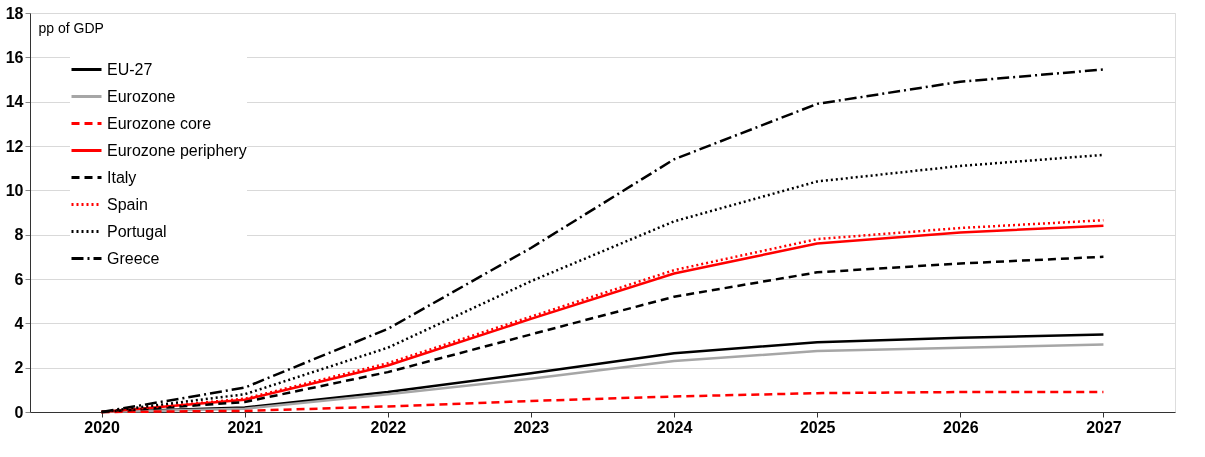 The height and width of the screenshot is (457, 1205). I want to click on legend-label: Eurozone periphery, so click(177, 150).